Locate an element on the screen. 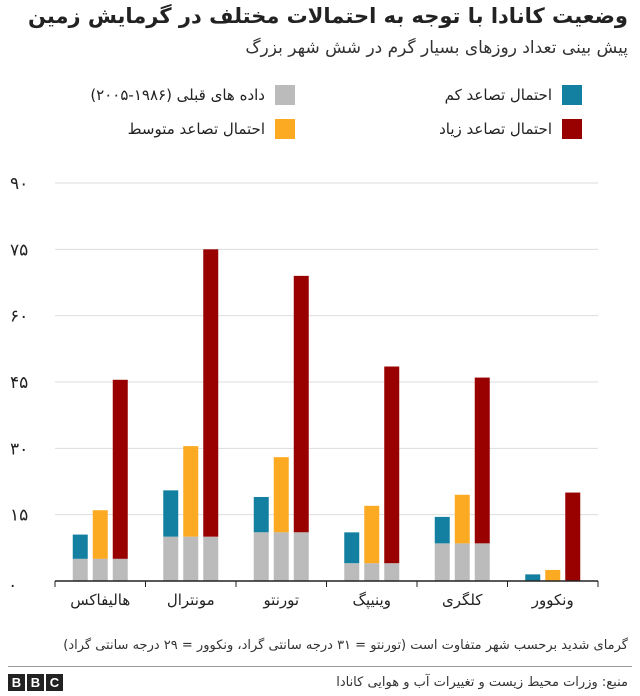 Image resolution: width=640 pixels, height=696 pixels. legend-label-low: احتمال تصاعد کم is located at coordinates (498, 95).